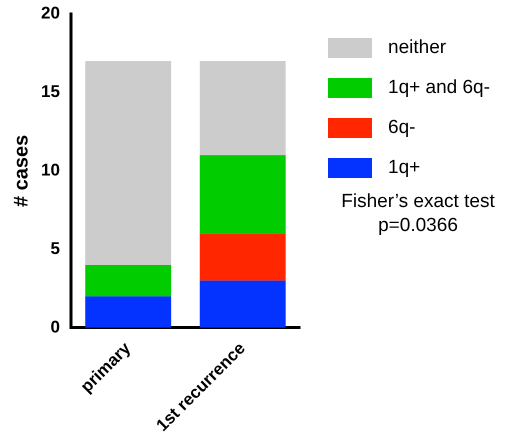  What do you see at coordinates (50, 92) in the screenshot?
I see `y-tick-label: 15` at bounding box center [50, 92].